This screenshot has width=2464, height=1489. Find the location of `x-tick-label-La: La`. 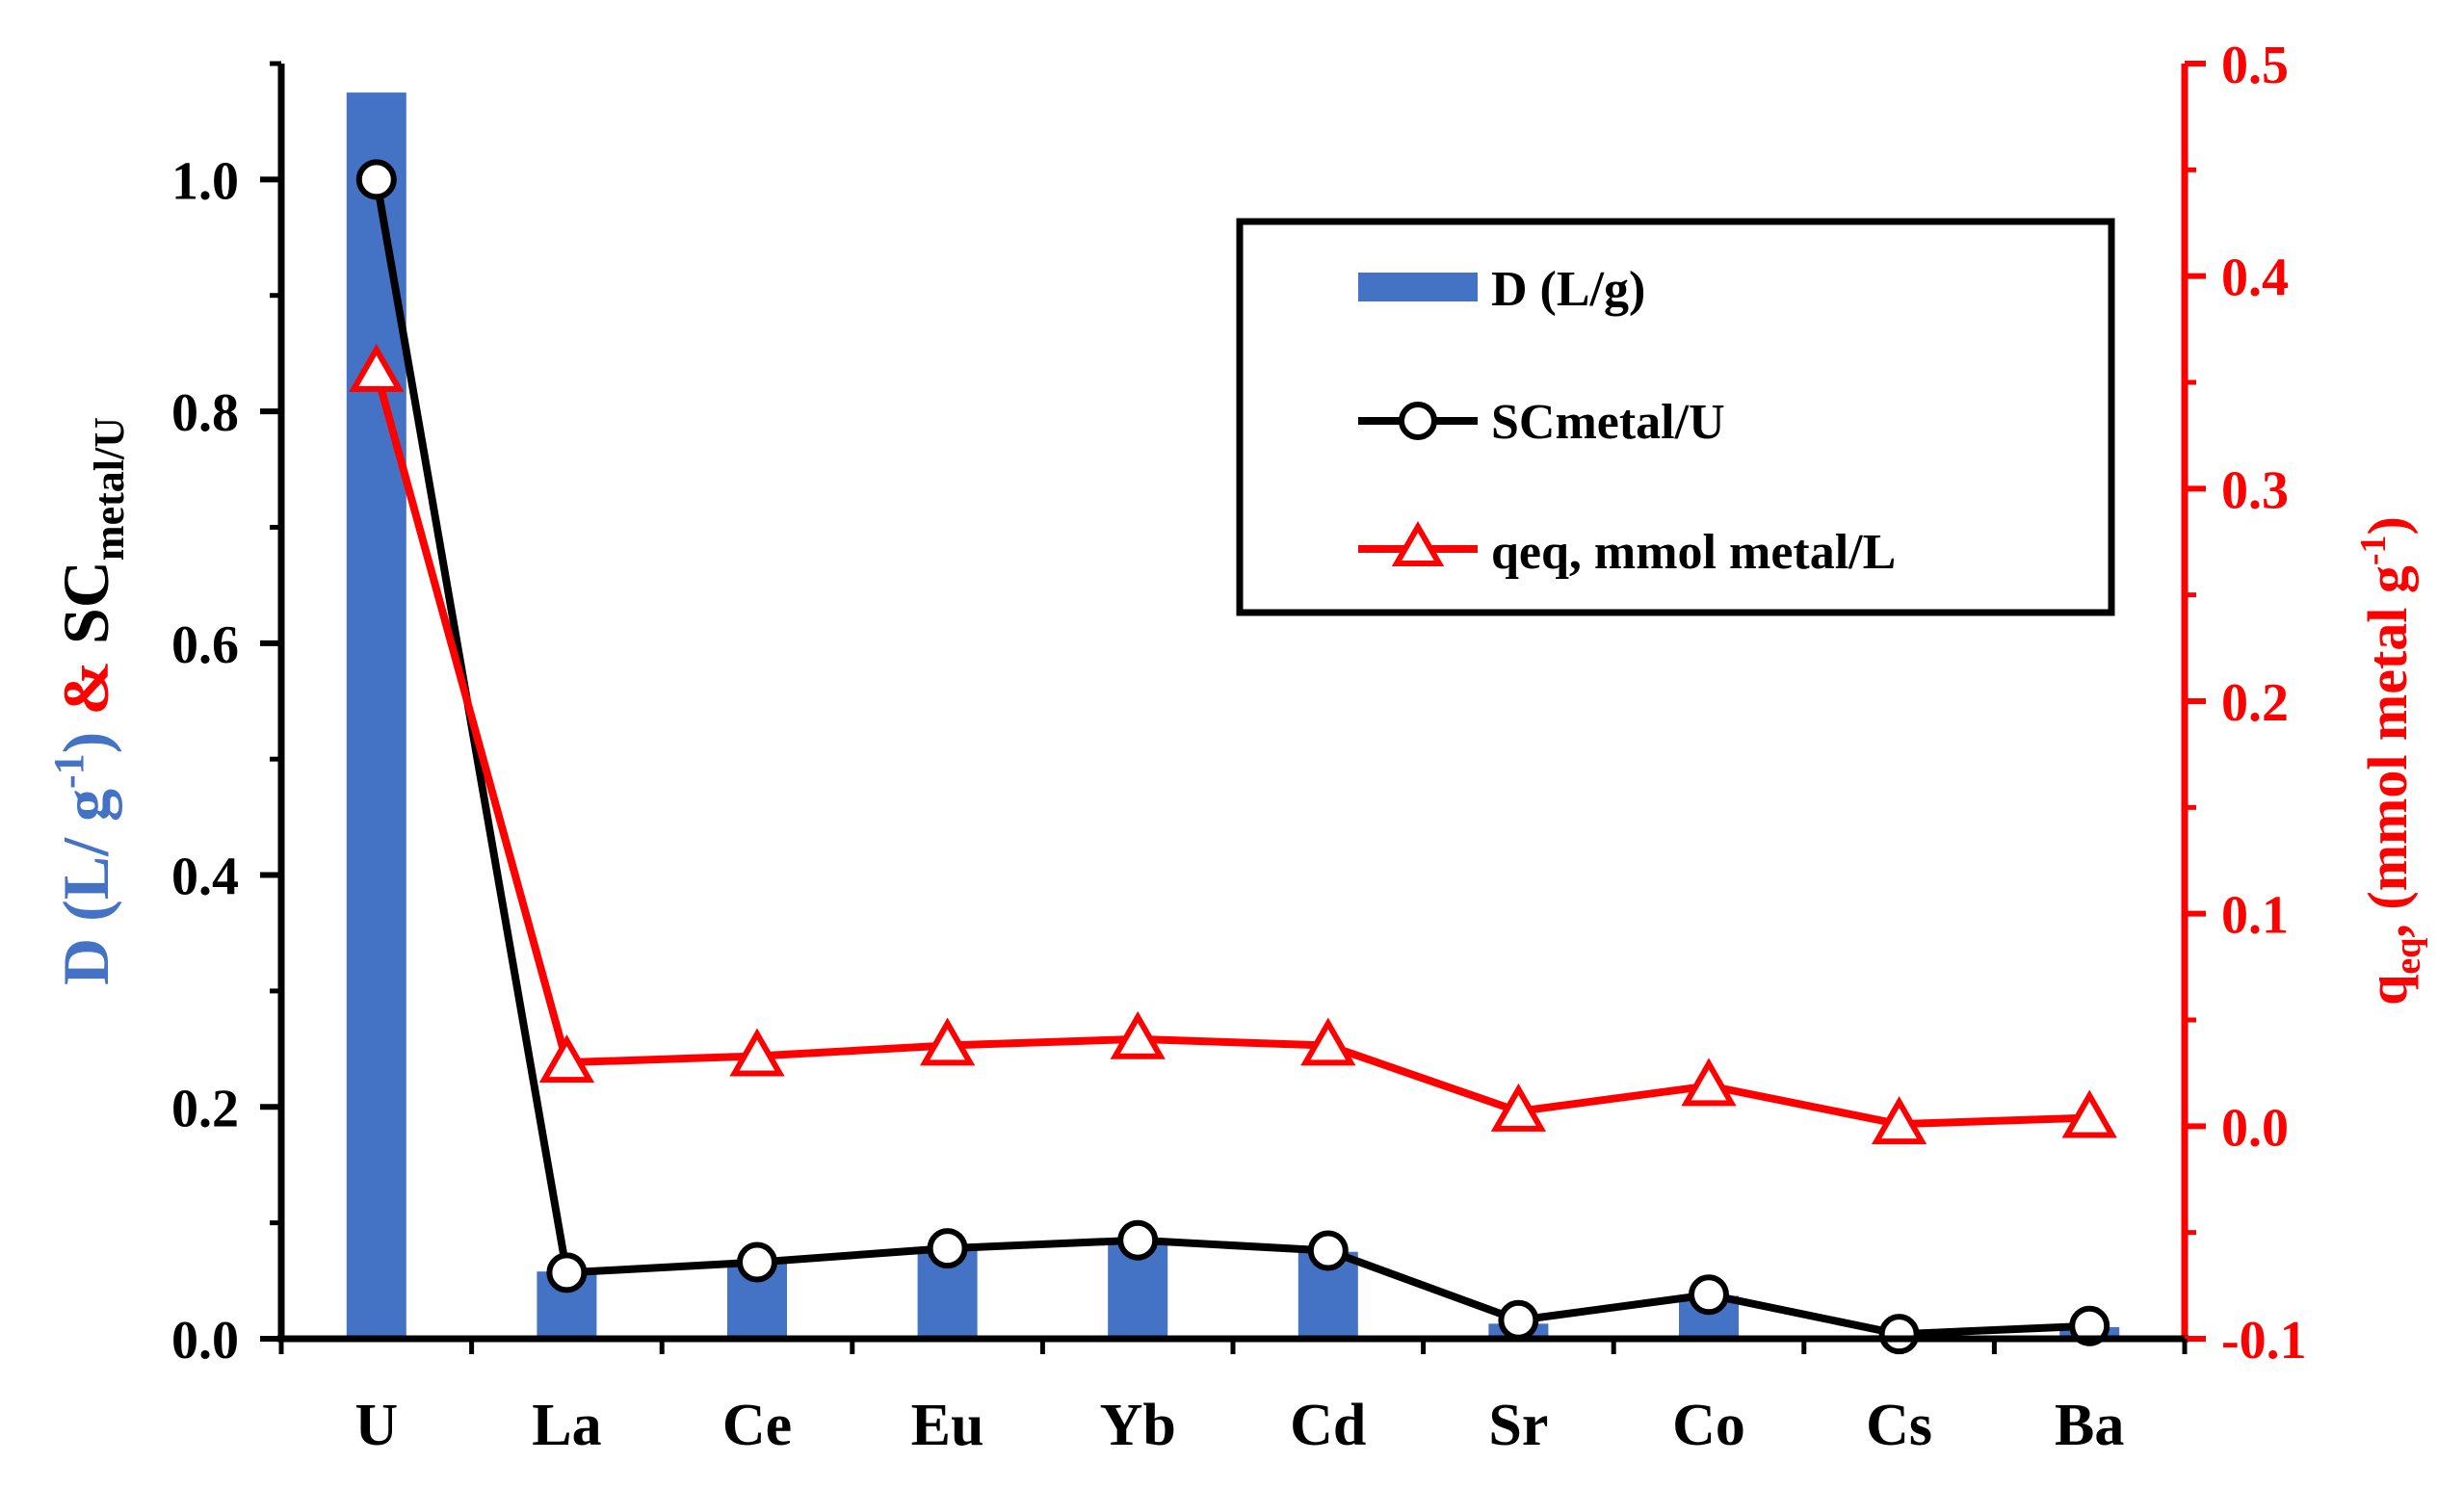

x-tick-label-La: La is located at coordinates (566, 1425).